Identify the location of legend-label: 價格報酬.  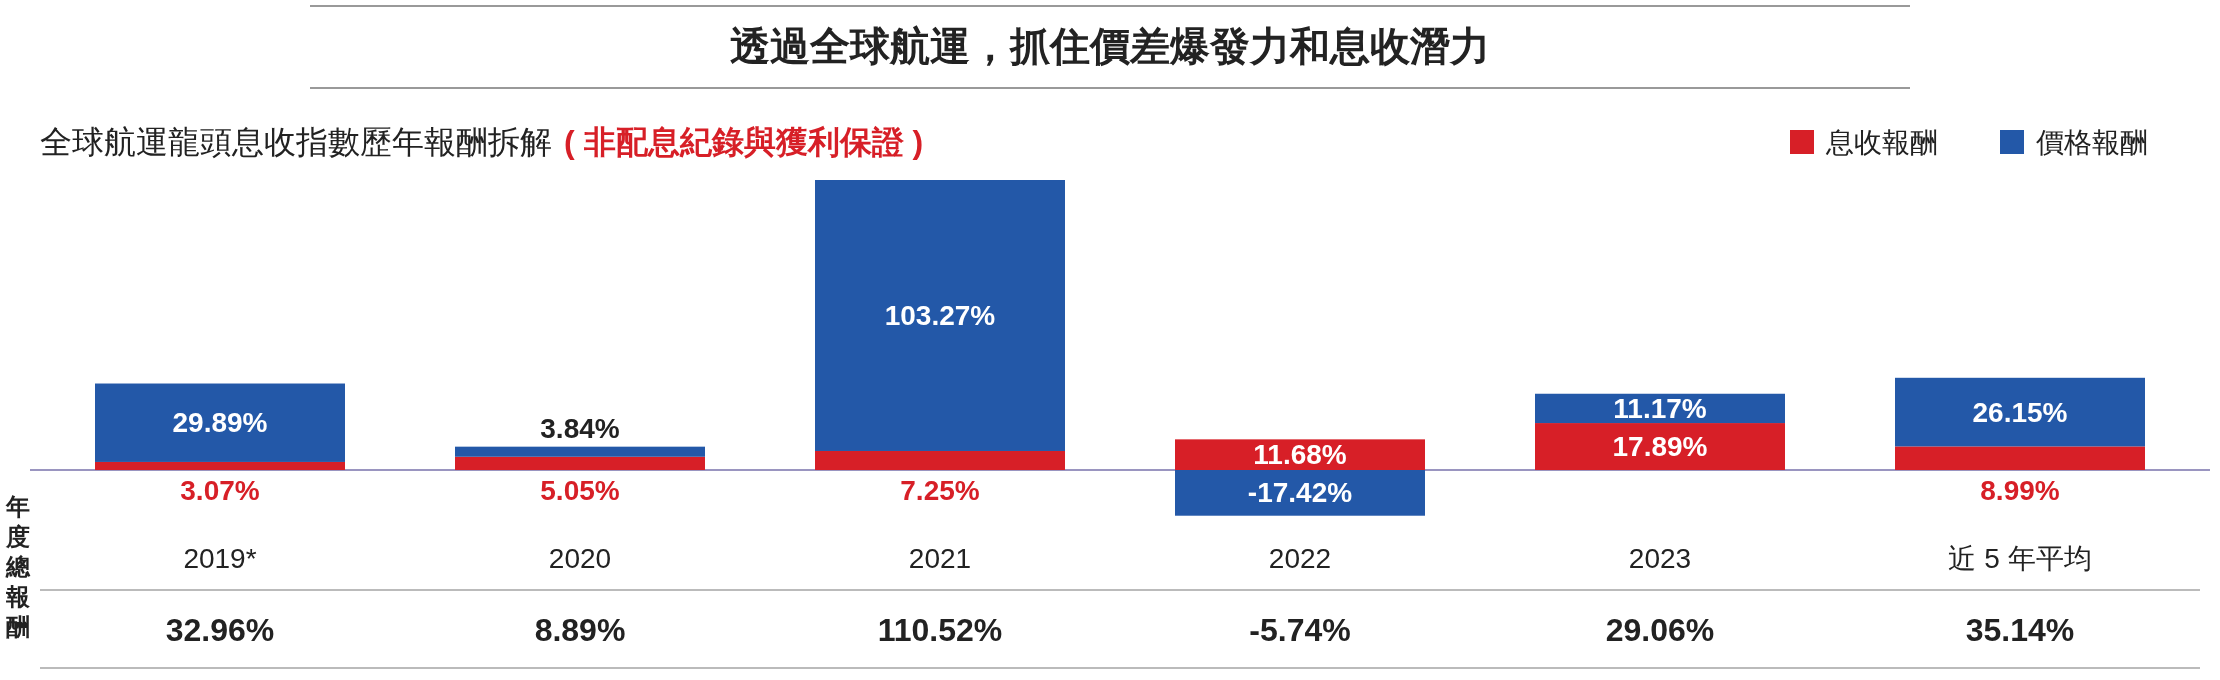
(2092, 142).